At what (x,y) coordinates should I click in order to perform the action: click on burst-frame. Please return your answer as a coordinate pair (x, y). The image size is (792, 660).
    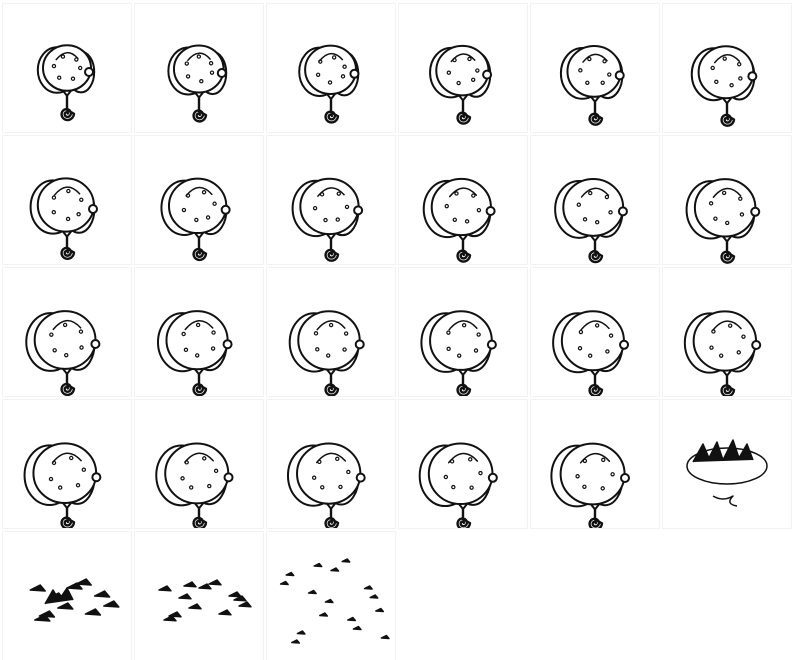
    Looking at the image, I should click on (67, 595).